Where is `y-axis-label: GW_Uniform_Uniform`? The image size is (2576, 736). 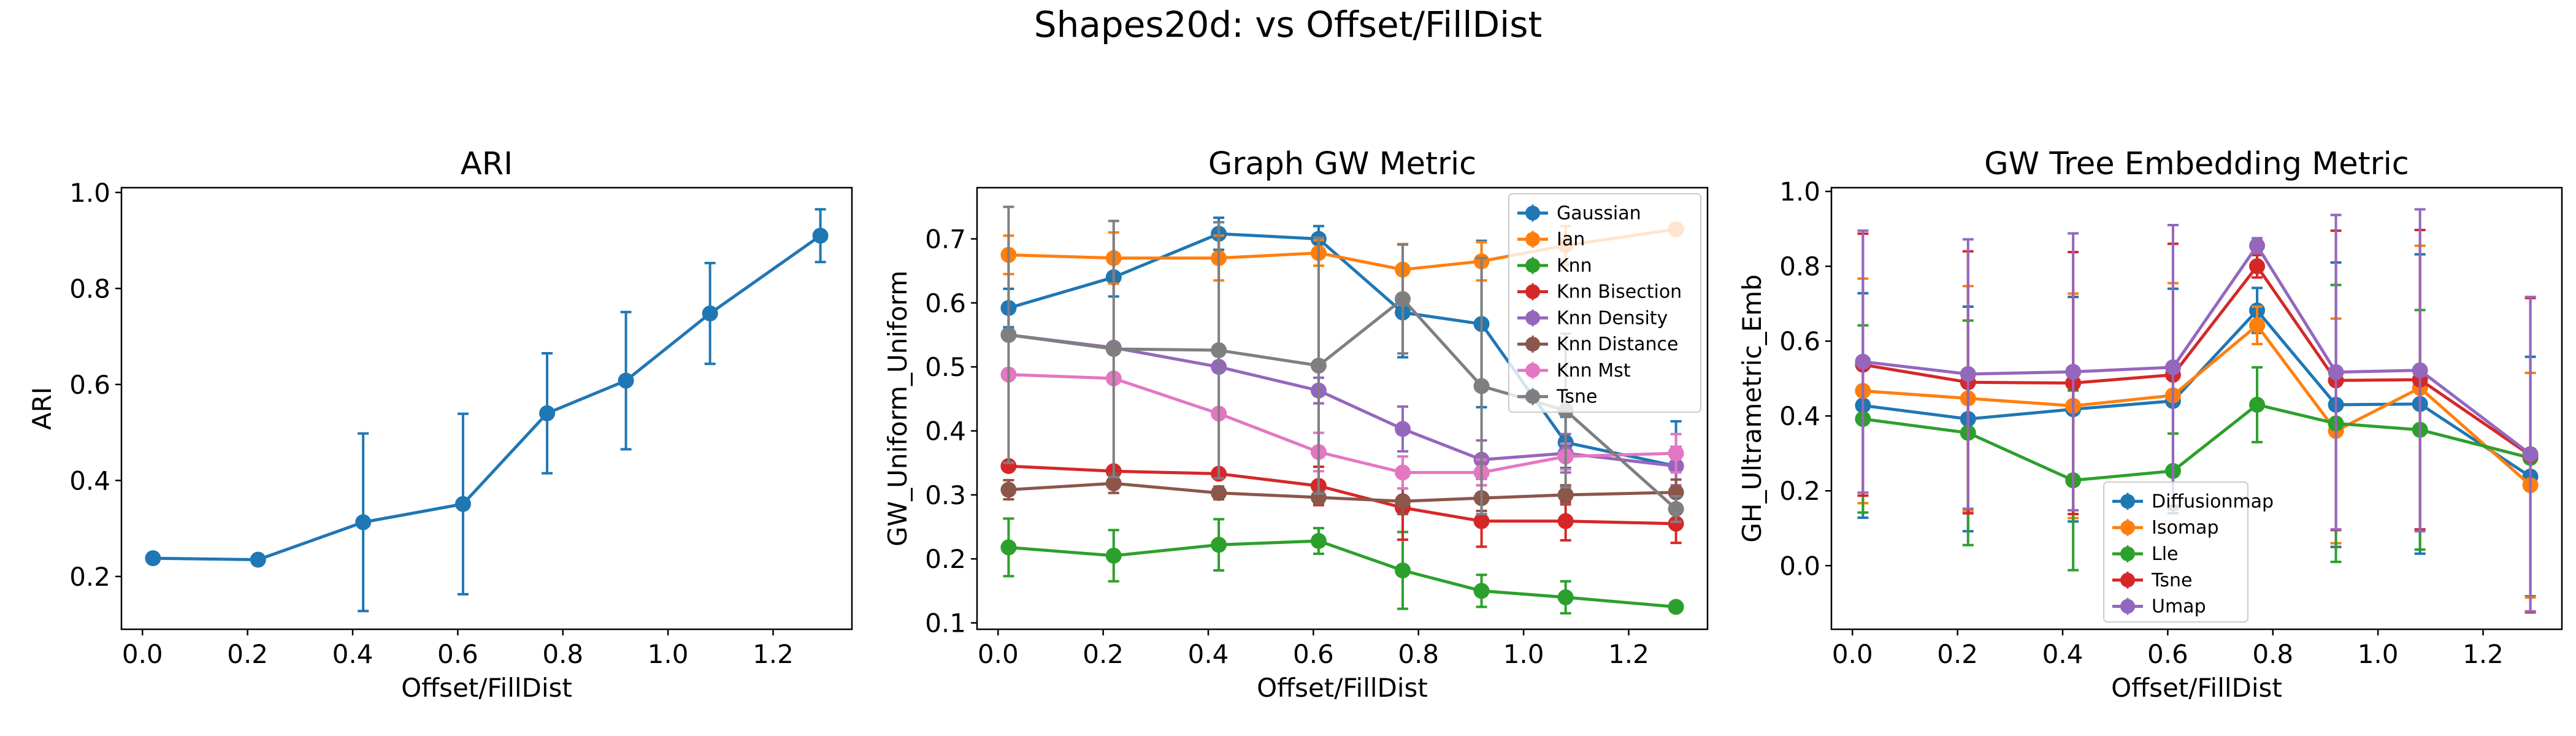
y-axis-label: GW_Uniform_Uniform is located at coordinates (898, 408).